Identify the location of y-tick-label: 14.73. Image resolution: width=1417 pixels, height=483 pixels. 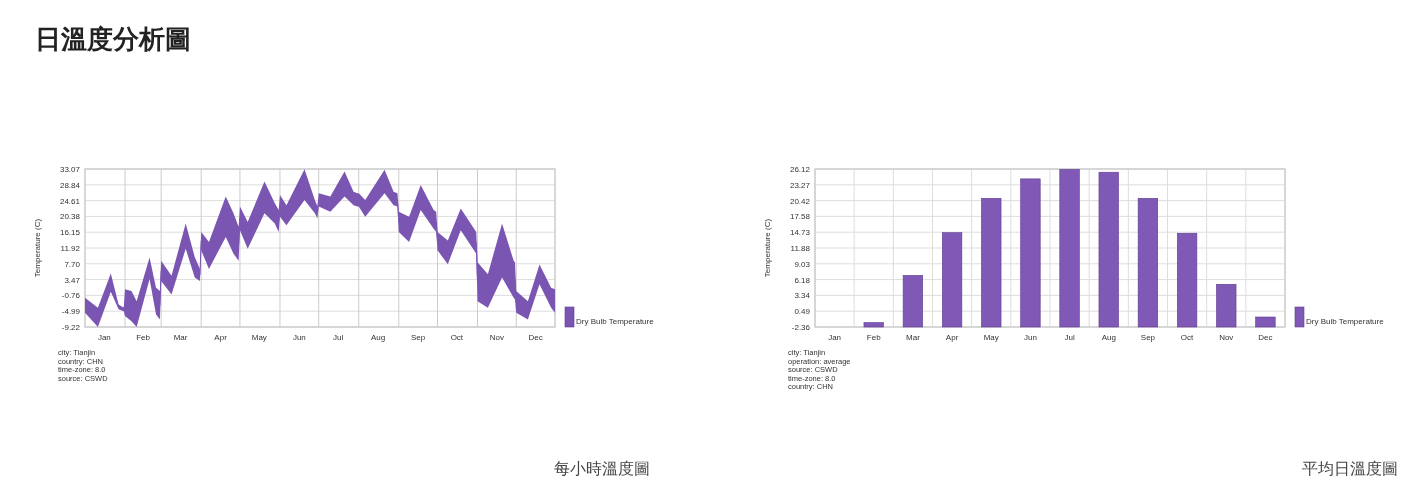
(800, 233).